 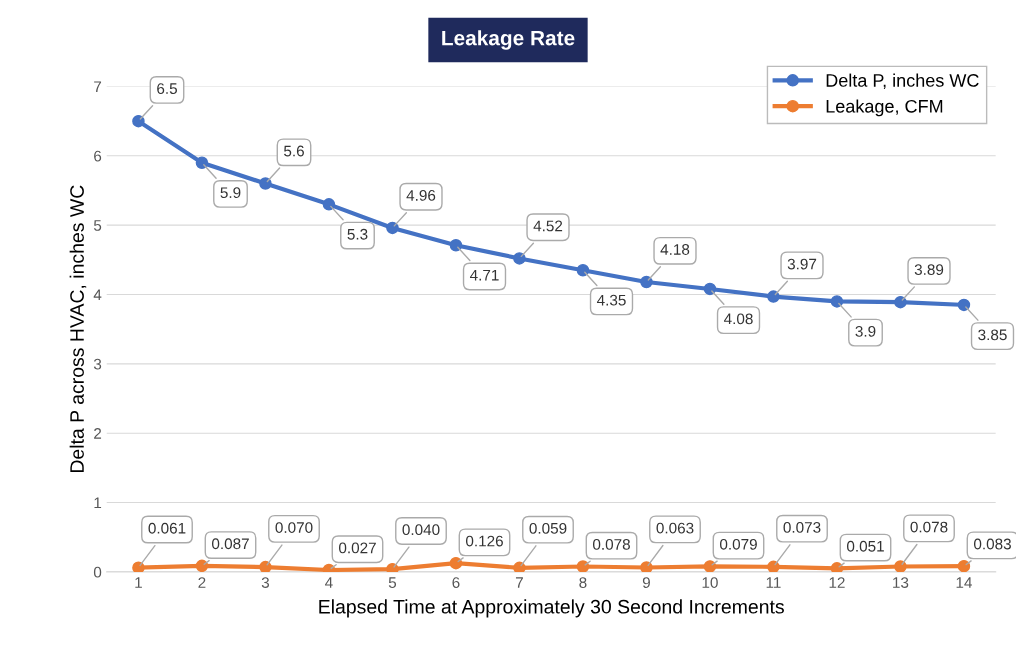 What do you see at coordinates (865, 331) in the screenshot?
I see `data-label: 3.9` at bounding box center [865, 331].